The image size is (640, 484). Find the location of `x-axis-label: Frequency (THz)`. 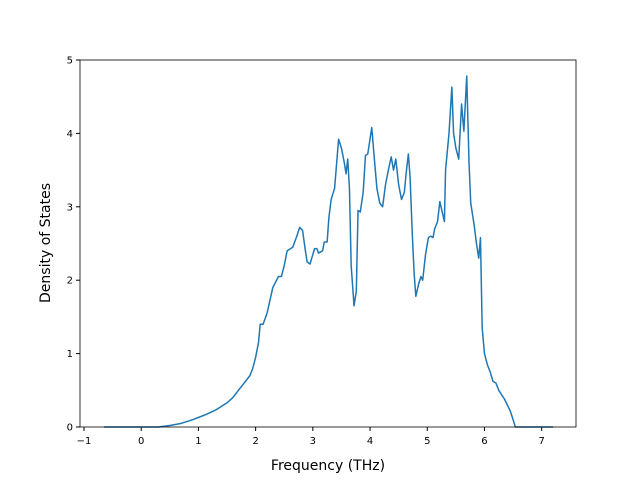

x-axis-label: Frequency (THz) is located at coordinates (328, 466).